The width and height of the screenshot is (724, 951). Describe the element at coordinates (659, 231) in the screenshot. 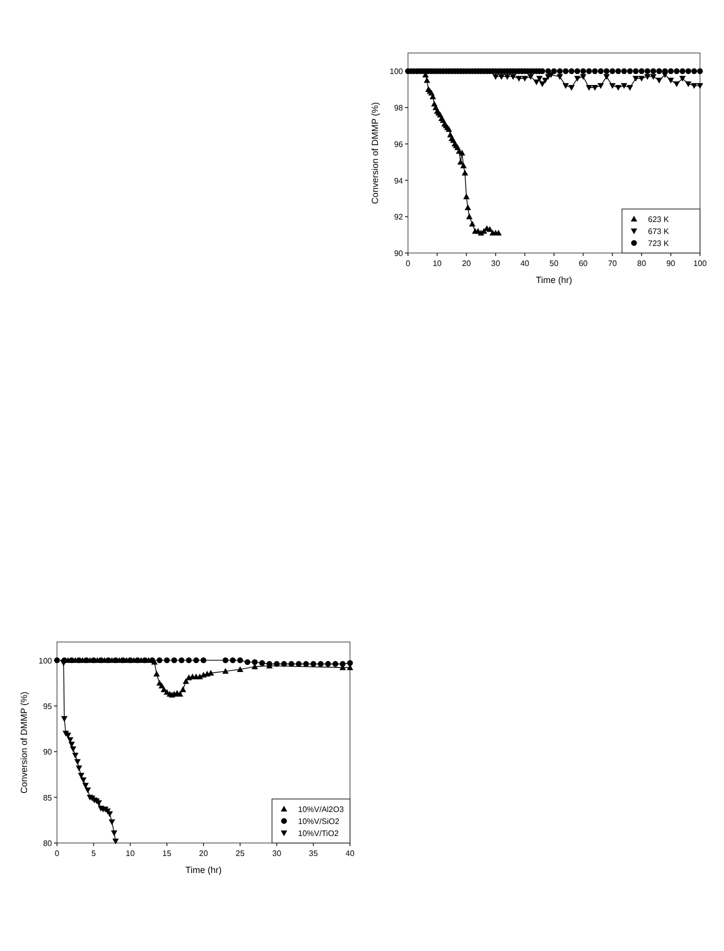

I see `legend-label: 673 K` at that location.